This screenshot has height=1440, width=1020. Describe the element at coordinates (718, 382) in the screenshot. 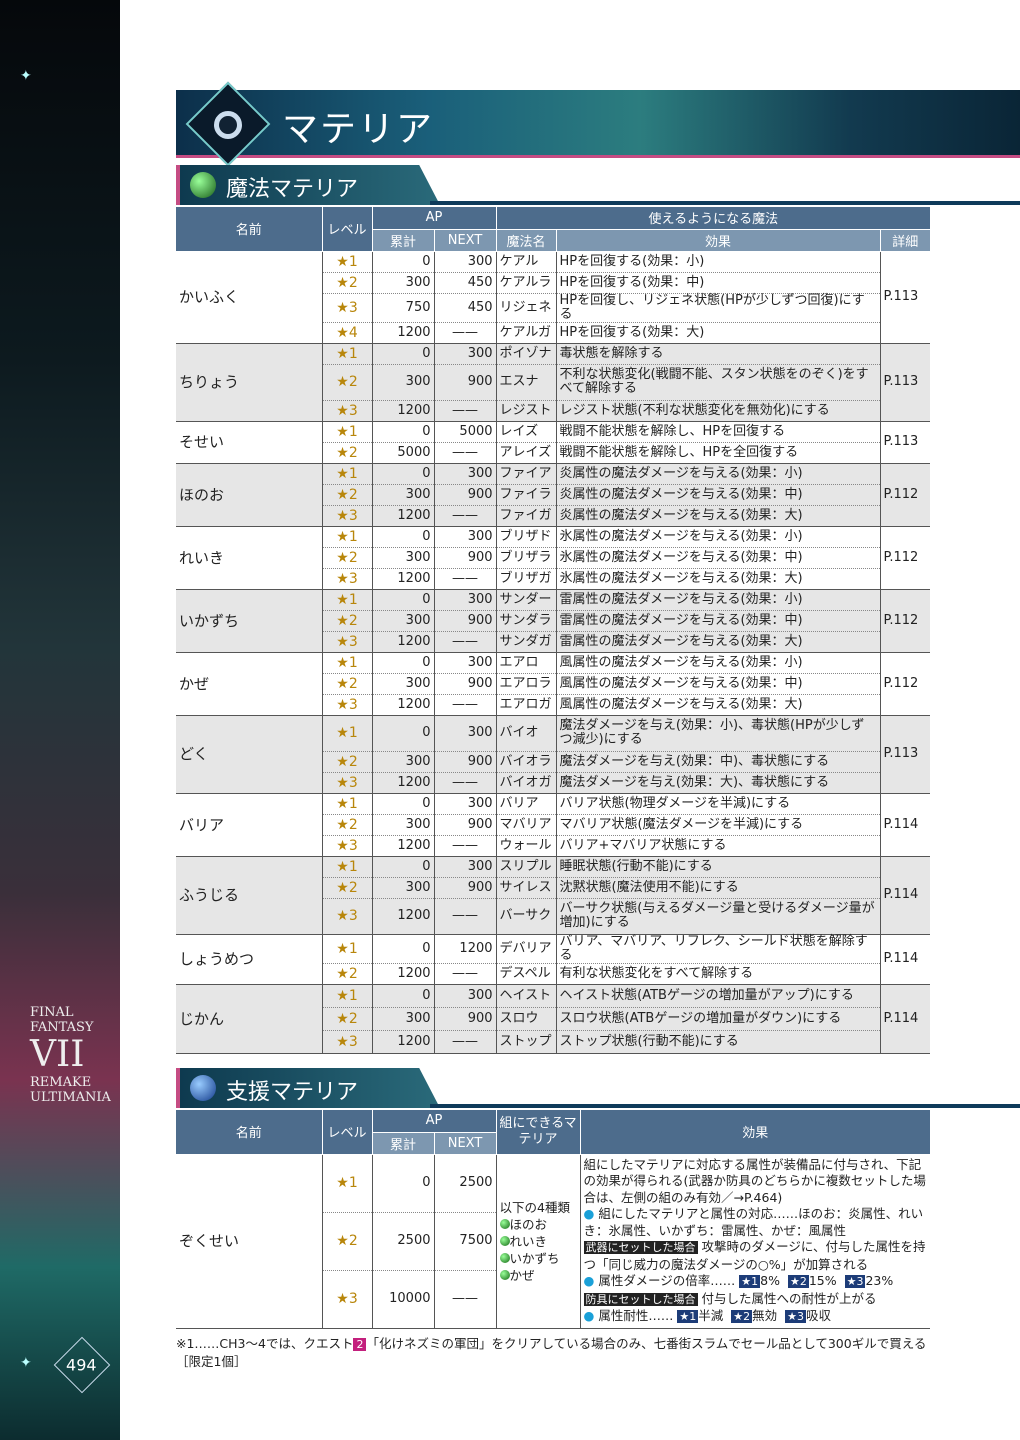

I see `spell-effect: 不利な状態変化(戦闘不能、スタン状態をのぞく)をすべて解除する` at that location.